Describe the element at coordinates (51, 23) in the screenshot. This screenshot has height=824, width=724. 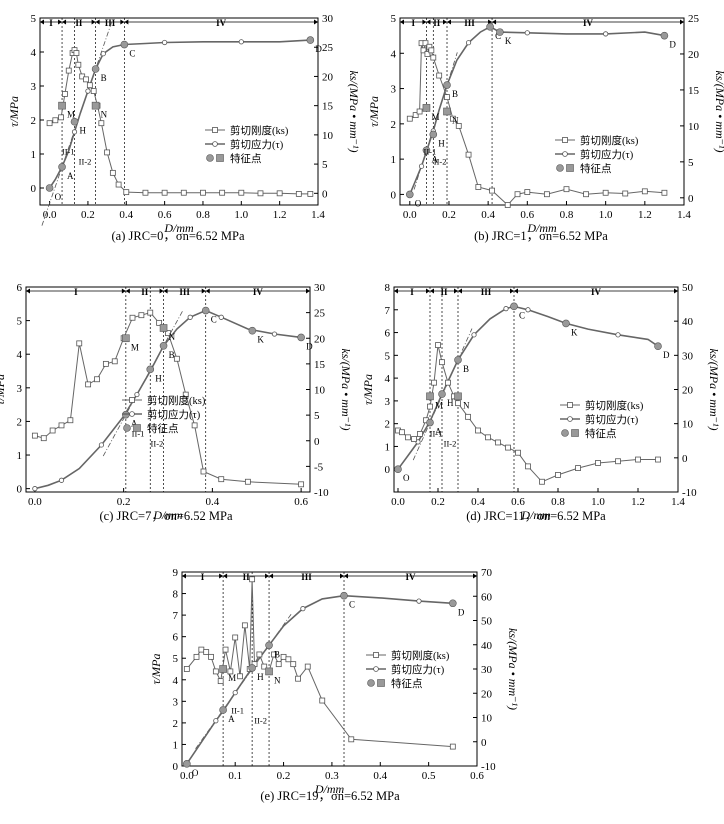
I see `stage-label: I` at that location.